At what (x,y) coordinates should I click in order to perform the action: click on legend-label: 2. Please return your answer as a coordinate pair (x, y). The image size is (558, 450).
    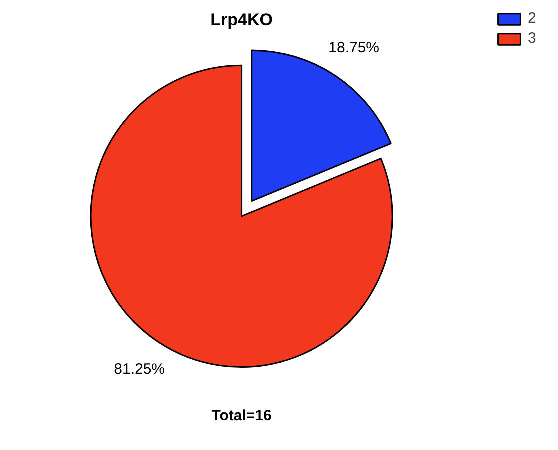
    Looking at the image, I should click on (533, 18).